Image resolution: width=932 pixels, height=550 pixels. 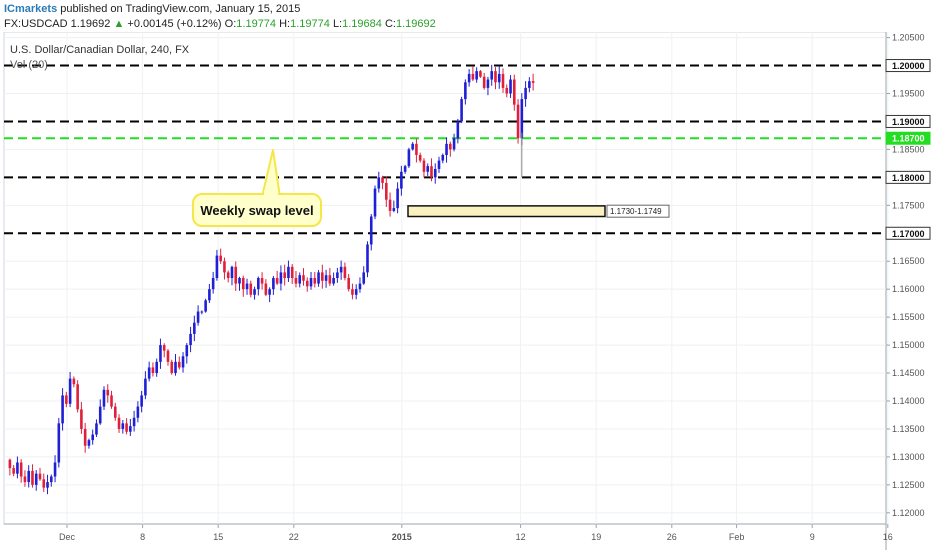 I want to click on level-price-label: 1.18700, so click(x=908, y=139).